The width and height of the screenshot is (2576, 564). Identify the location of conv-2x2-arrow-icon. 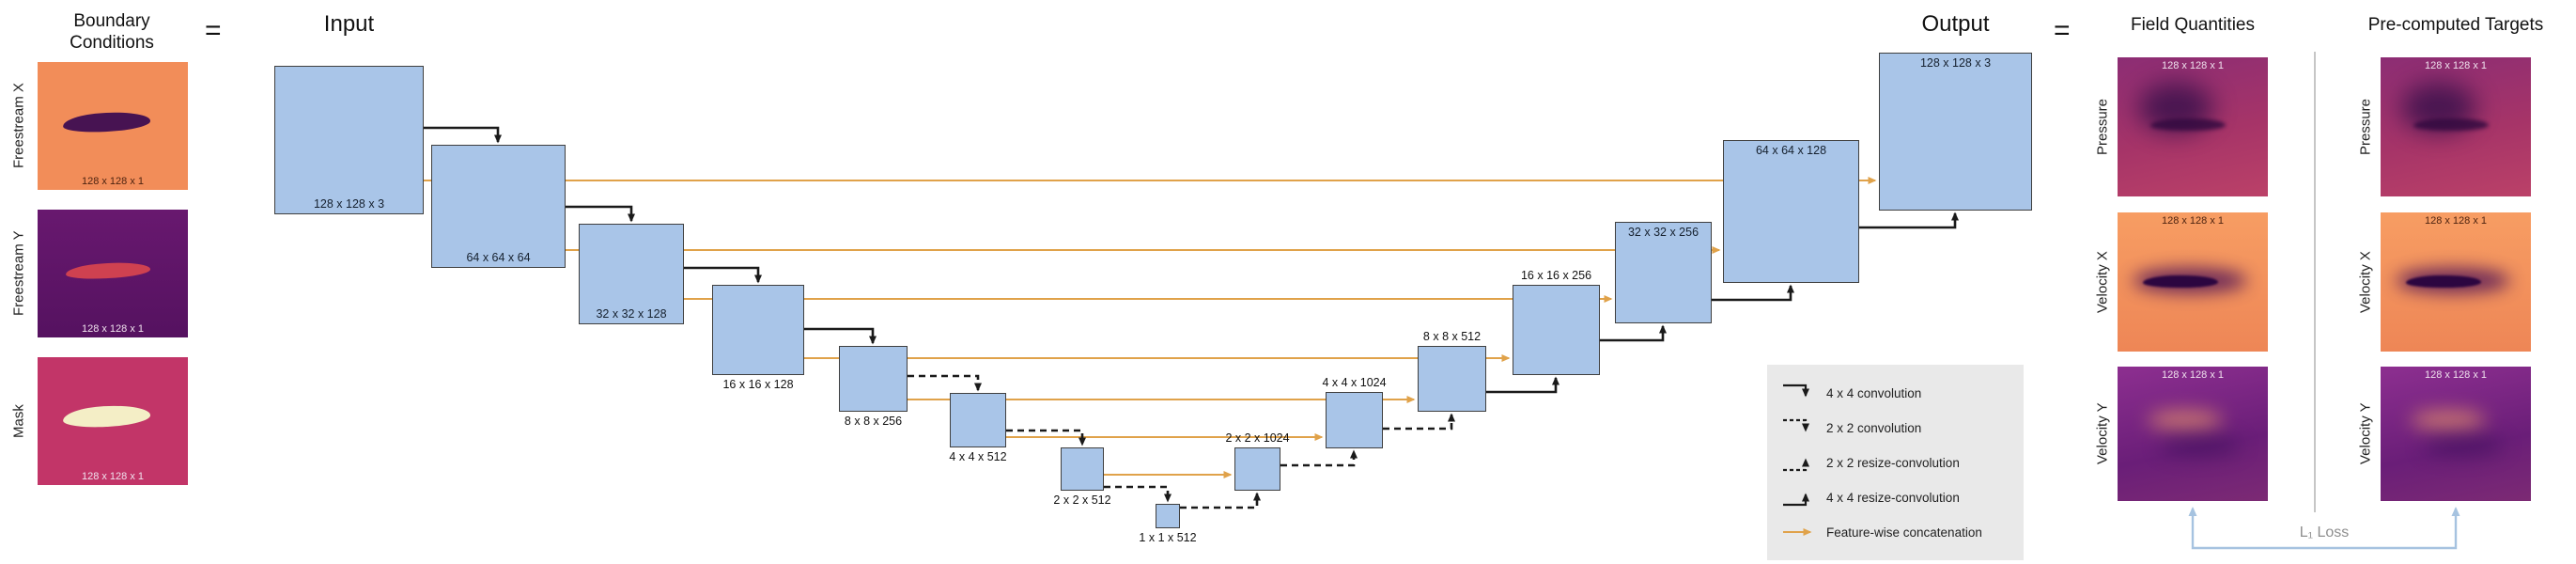
(1796, 425).